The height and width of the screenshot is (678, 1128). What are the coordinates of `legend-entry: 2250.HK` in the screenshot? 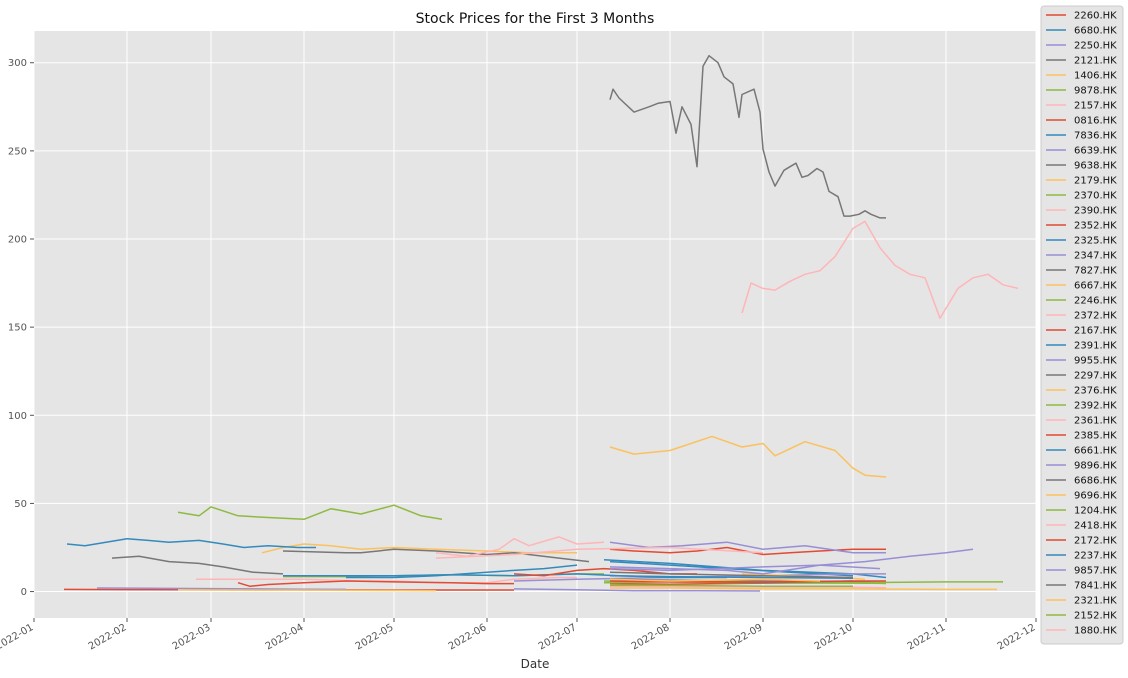 It's located at (1095, 46).